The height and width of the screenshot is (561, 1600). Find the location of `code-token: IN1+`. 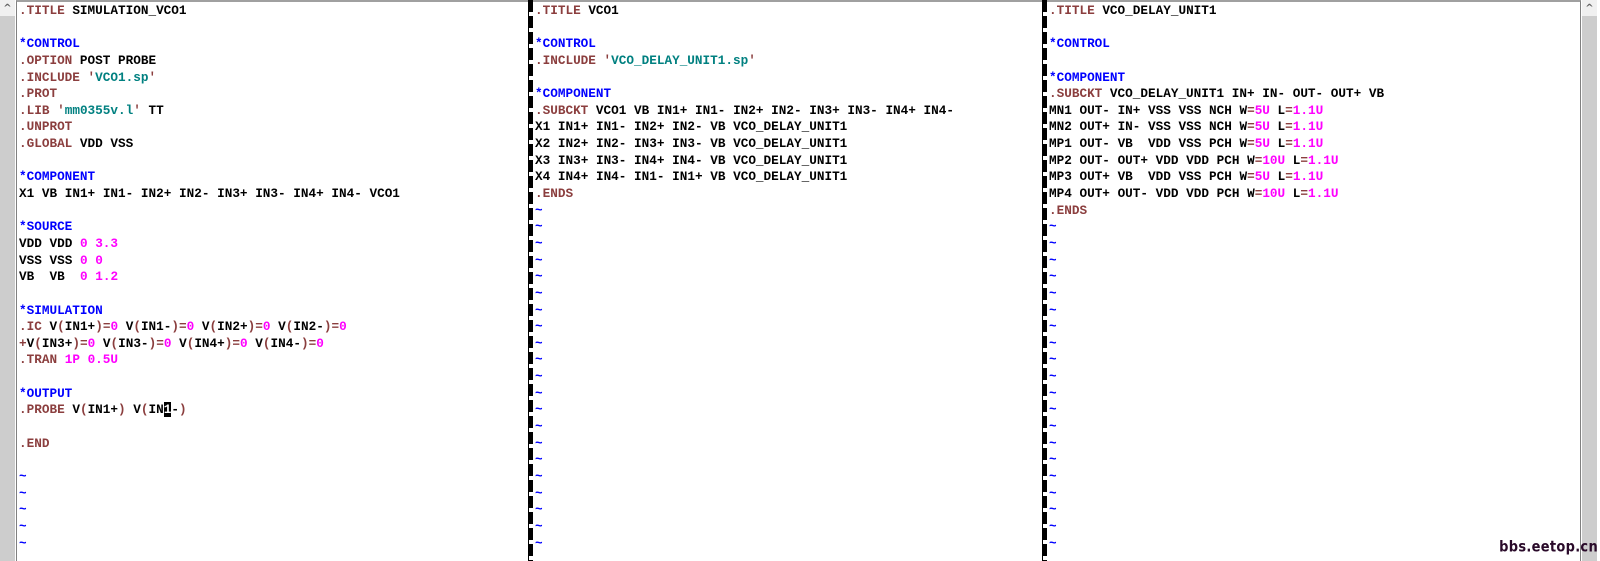

code-token: IN1+ is located at coordinates (672, 110).